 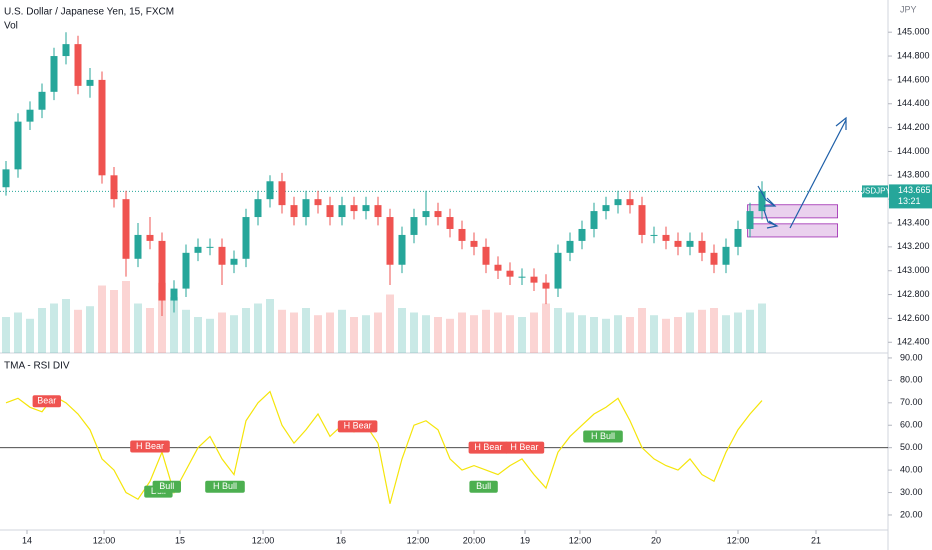 I want to click on y-tick-label: 143.400, so click(x=913, y=222).